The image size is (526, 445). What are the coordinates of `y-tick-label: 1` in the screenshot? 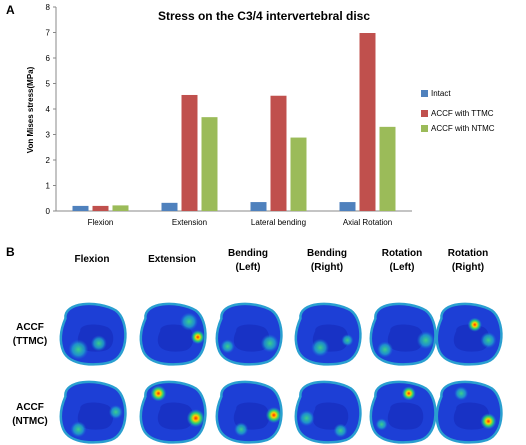 It's located at (48, 186).